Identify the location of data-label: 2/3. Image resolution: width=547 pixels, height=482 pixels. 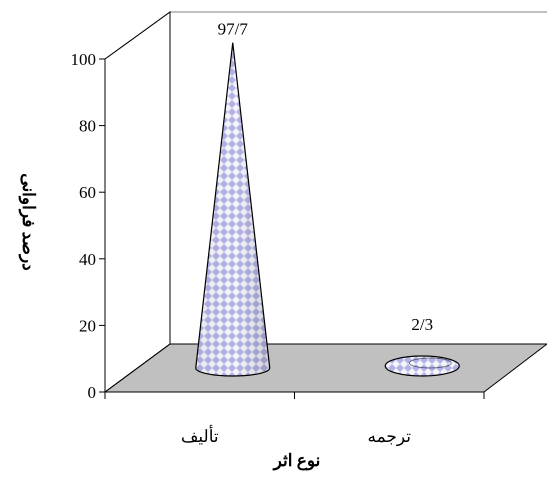
(422, 324).